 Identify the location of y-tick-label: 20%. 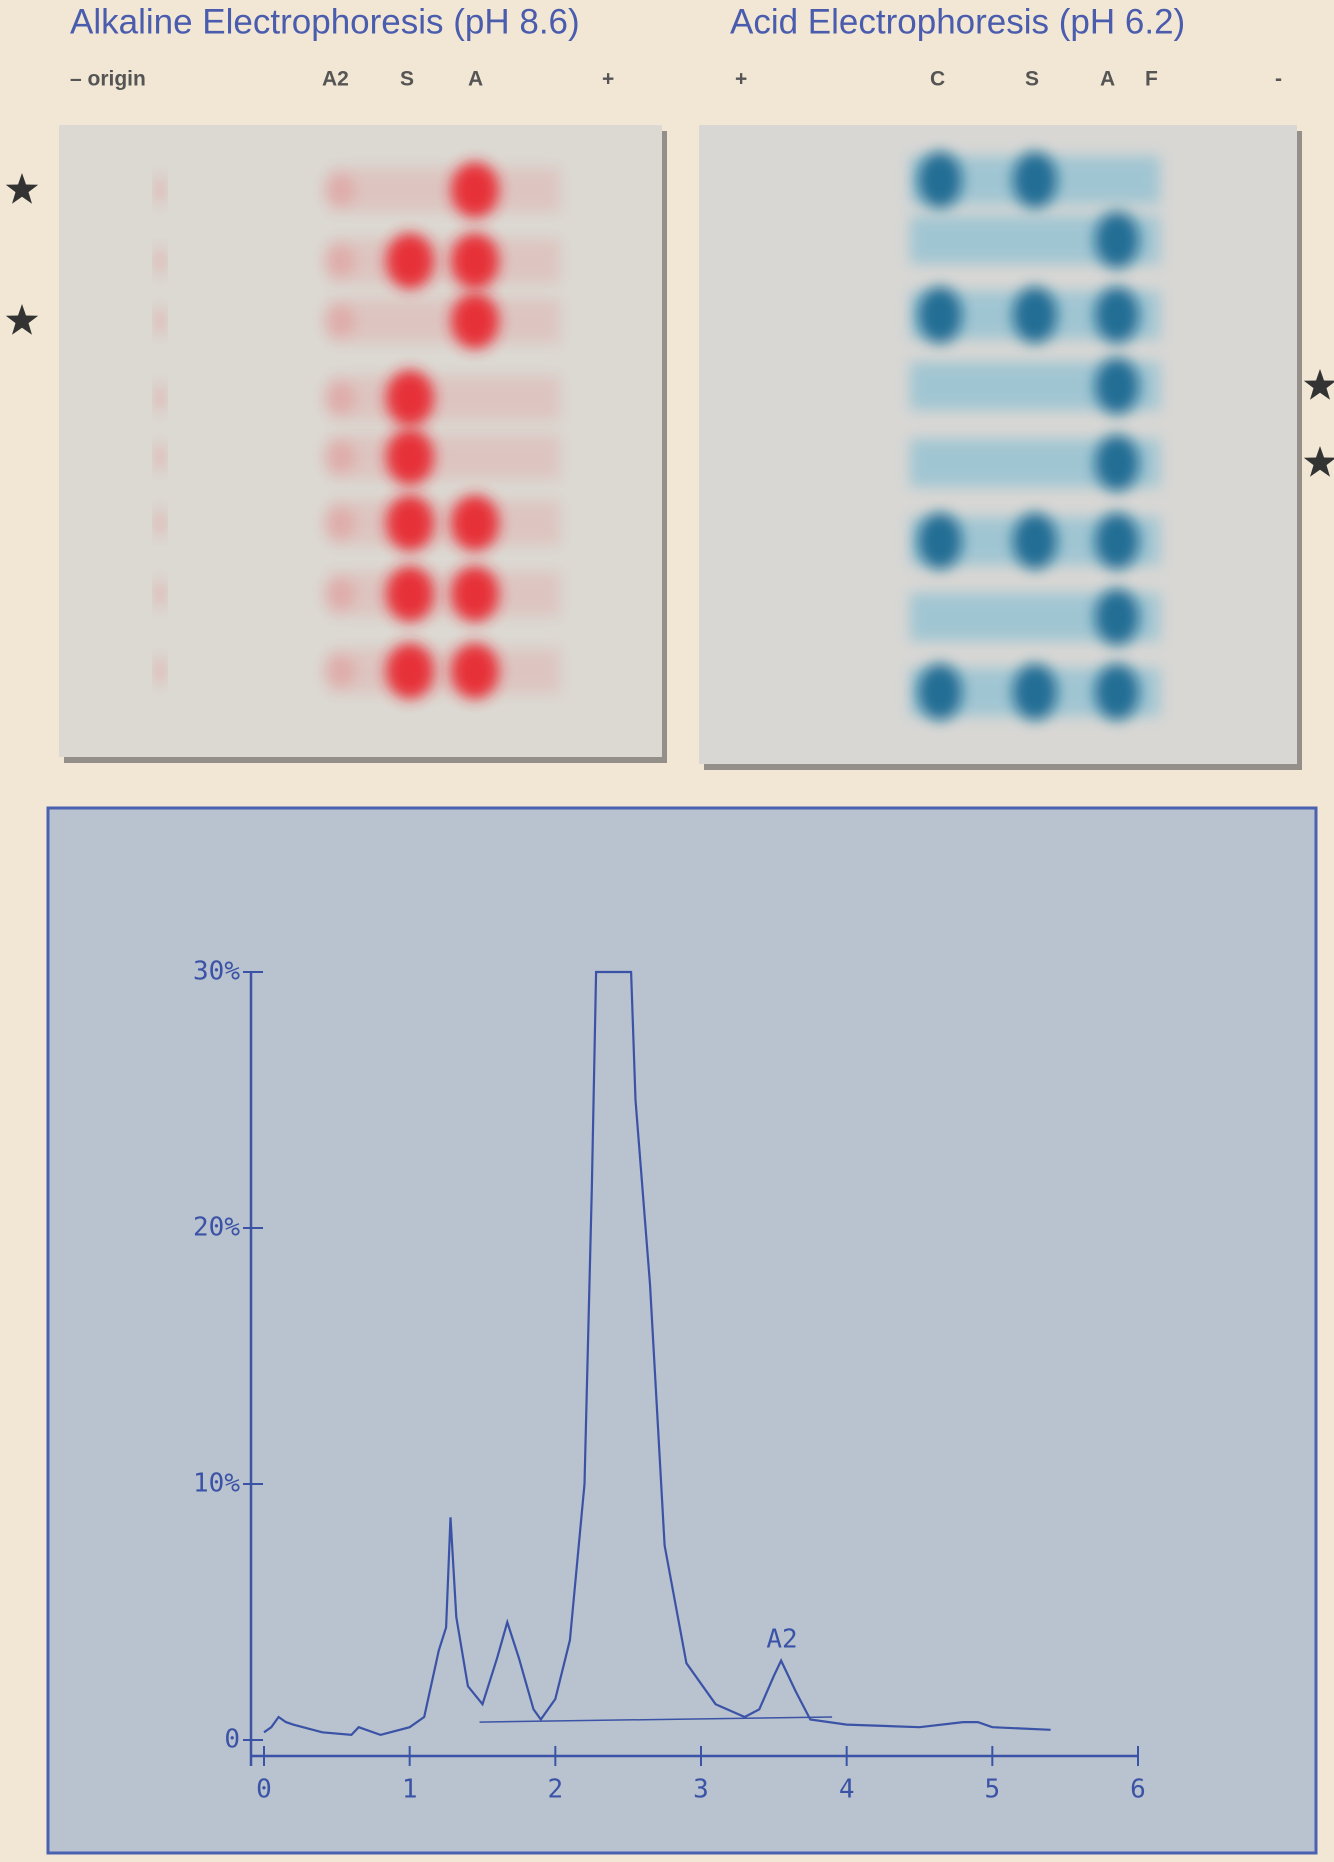
(216, 1228).